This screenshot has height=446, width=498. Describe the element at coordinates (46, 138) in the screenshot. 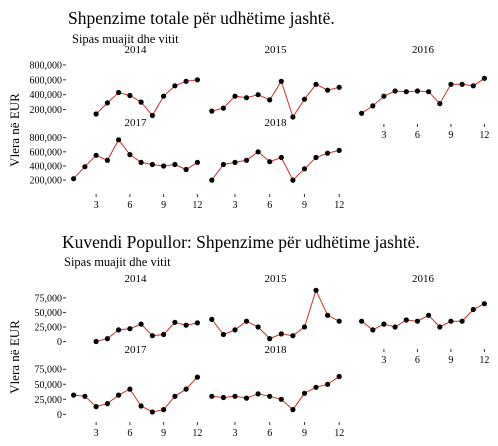

I see `y-tick-label: 800,000` at that location.